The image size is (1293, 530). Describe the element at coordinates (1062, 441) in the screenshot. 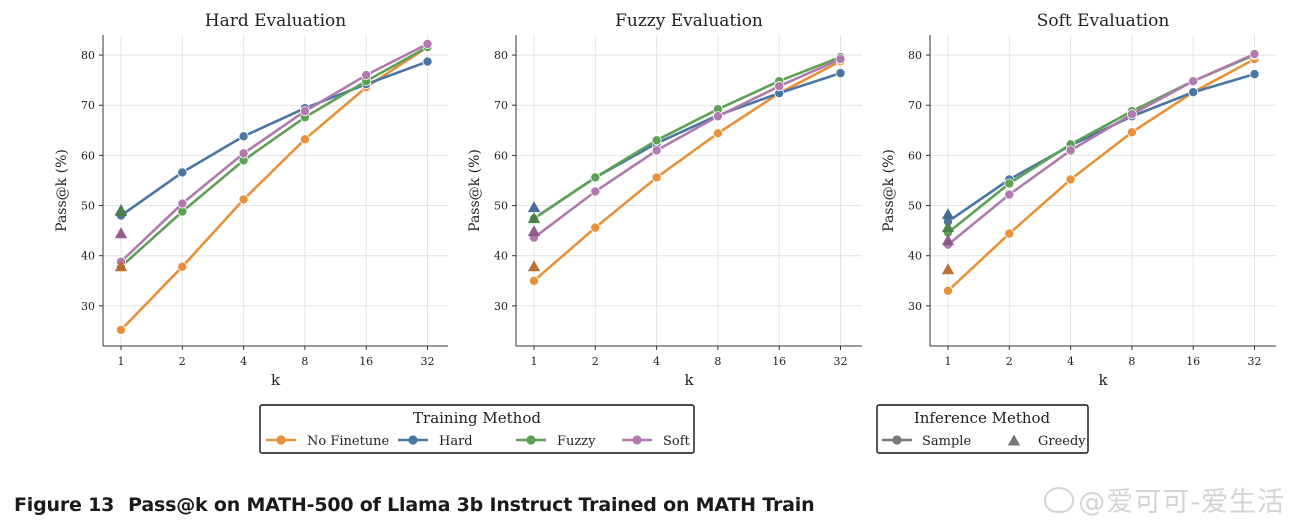

I see `legend-item-label: Greedy` at that location.